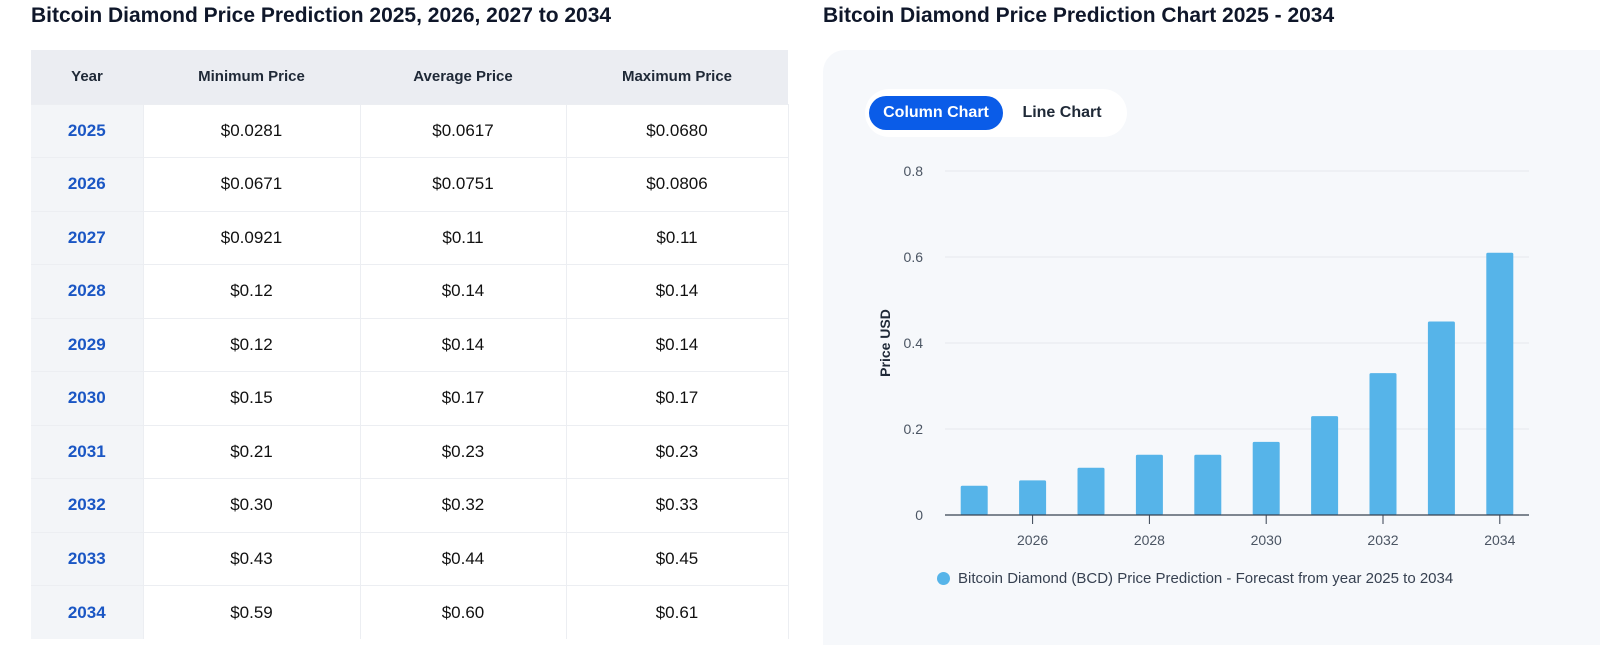 The height and width of the screenshot is (645, 1600). I want to click on x-tick-label: 2030, so click(1266, 540).